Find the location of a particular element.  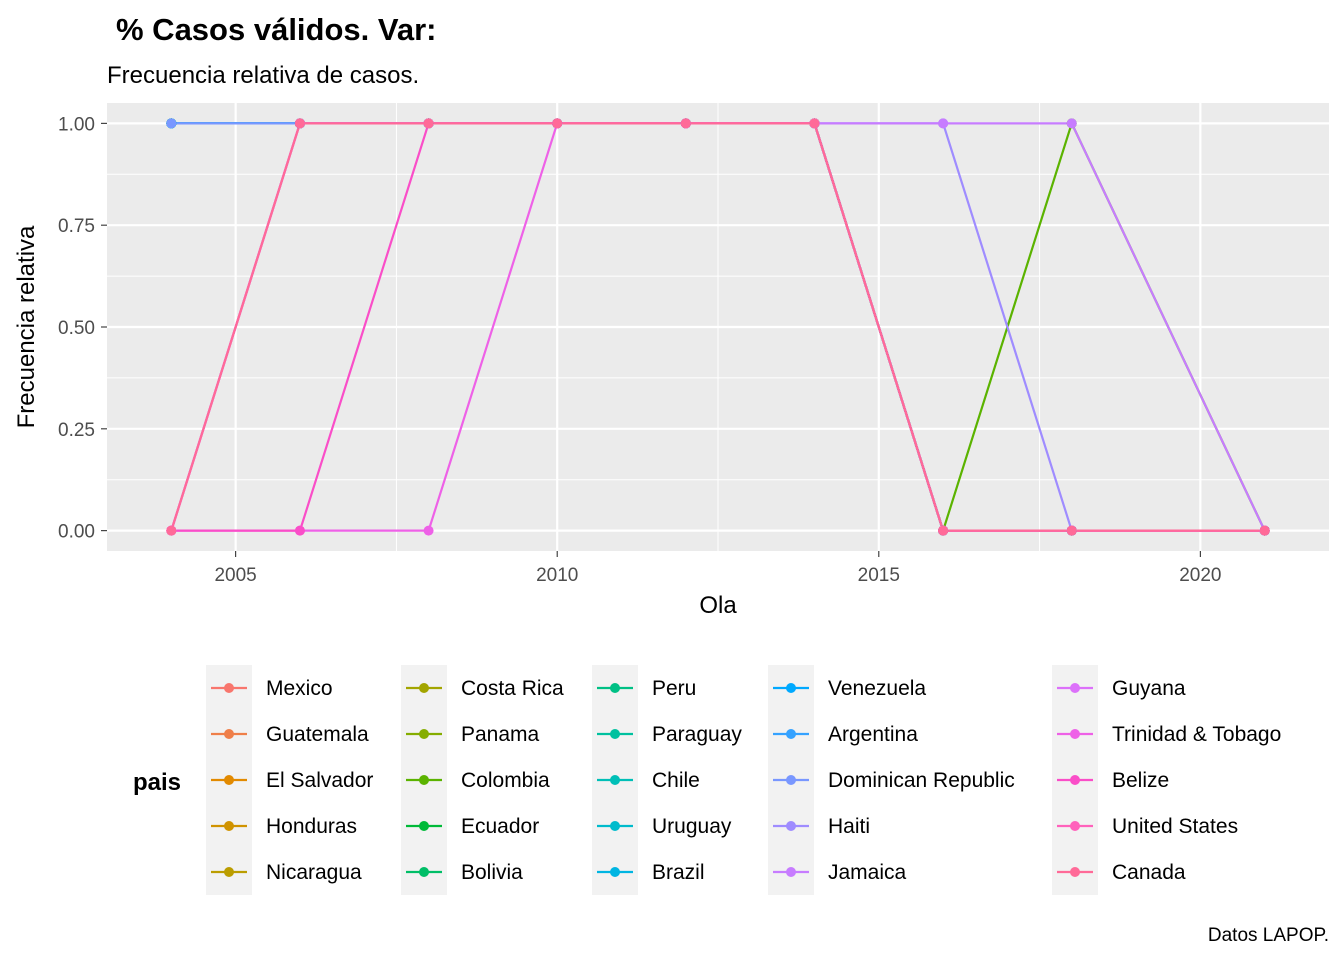

x-tick-label: 2015 is located at coordinates (879, 575).